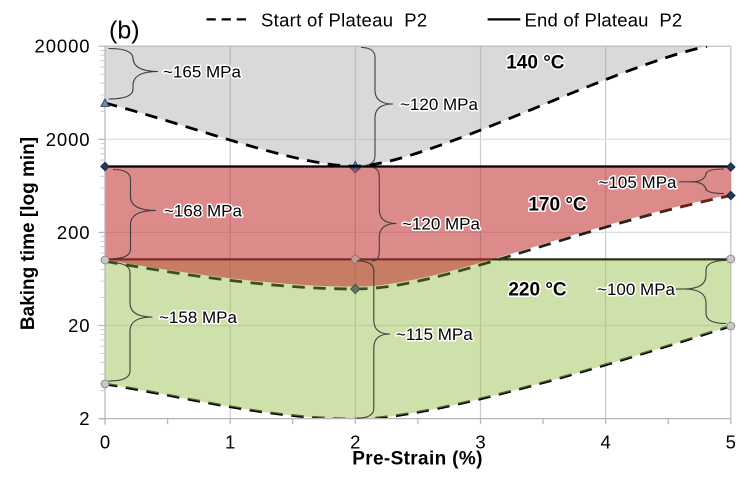 This screenshot has height=480, width=750. I want to click on svg-text: 170 °C, so click(557, 205).